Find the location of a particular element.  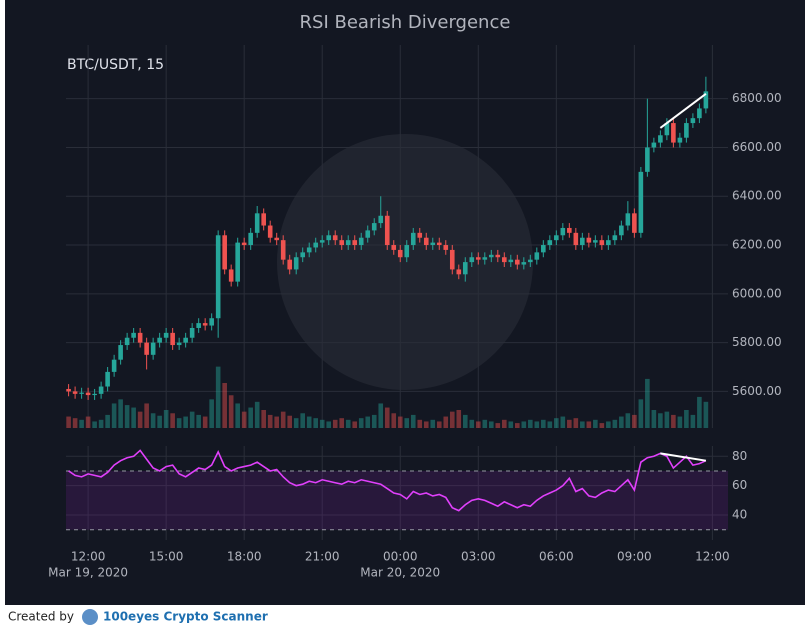

y-tick-label: 6000.00 is located at coordinates (757, 293).